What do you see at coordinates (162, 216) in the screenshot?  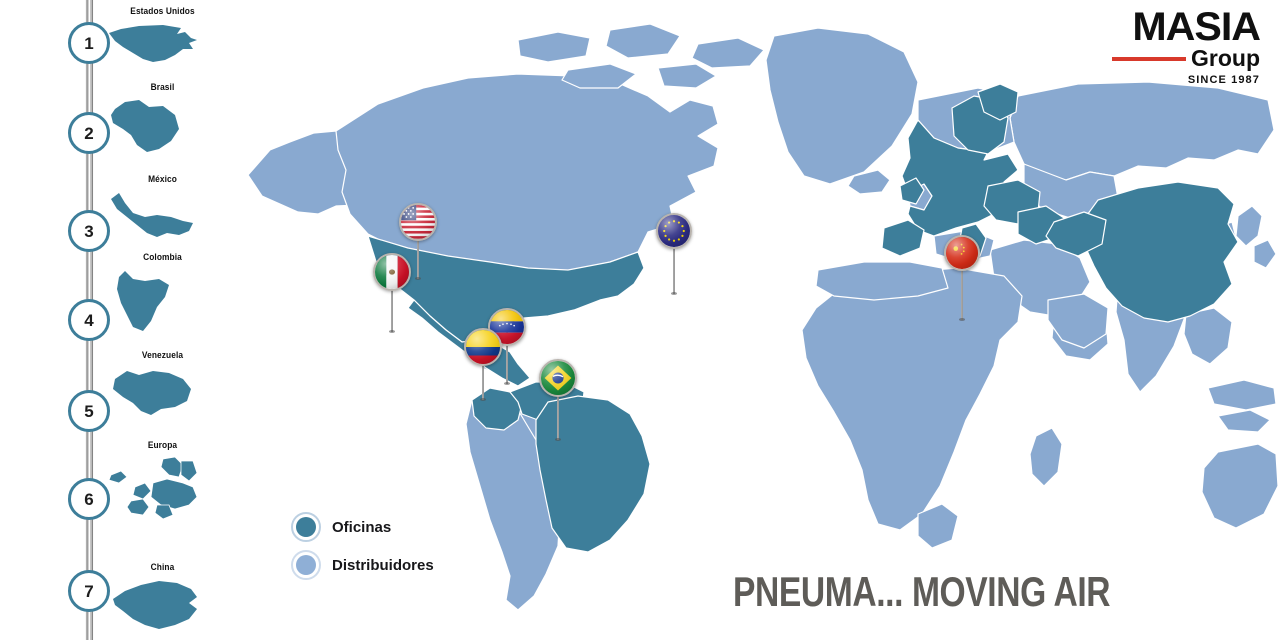 I see `shape-mexico` at bounding box center [162, 216].